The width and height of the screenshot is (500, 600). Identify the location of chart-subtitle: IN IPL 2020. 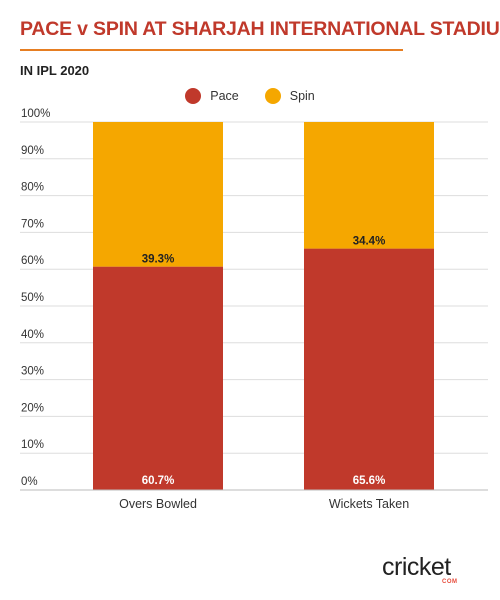
(55, 70).